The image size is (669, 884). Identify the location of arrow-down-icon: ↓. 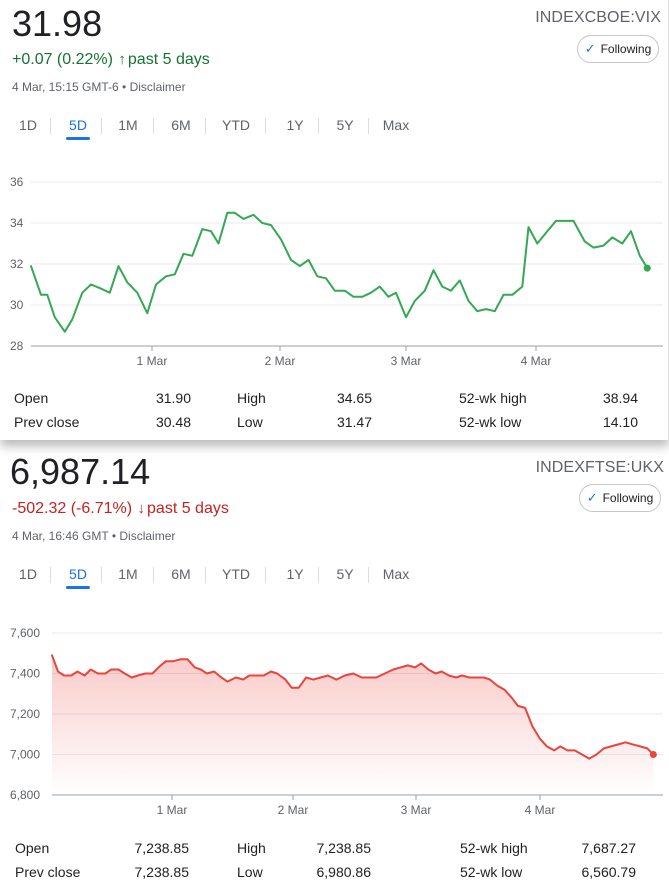
(141, 508).